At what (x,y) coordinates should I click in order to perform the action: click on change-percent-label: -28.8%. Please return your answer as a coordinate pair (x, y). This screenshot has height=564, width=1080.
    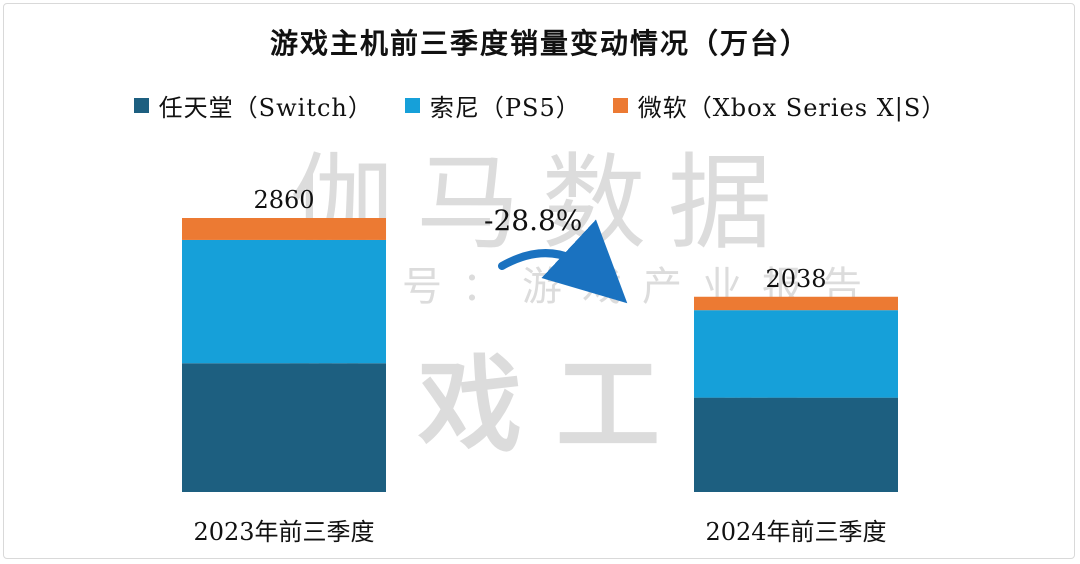
    Looking at the image, I should click on (533, 220).